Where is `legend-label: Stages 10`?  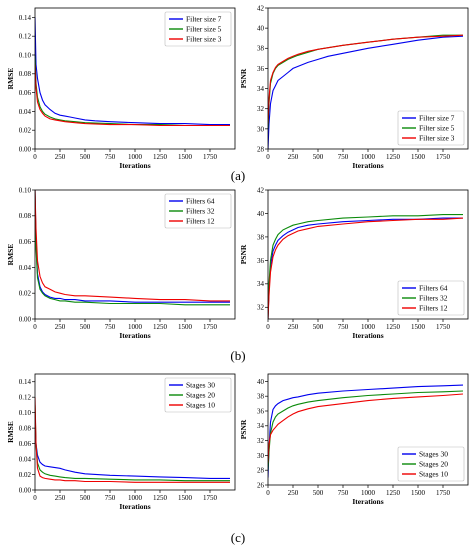
legend-label: Stages 10 is located at coordinates (200, 405).